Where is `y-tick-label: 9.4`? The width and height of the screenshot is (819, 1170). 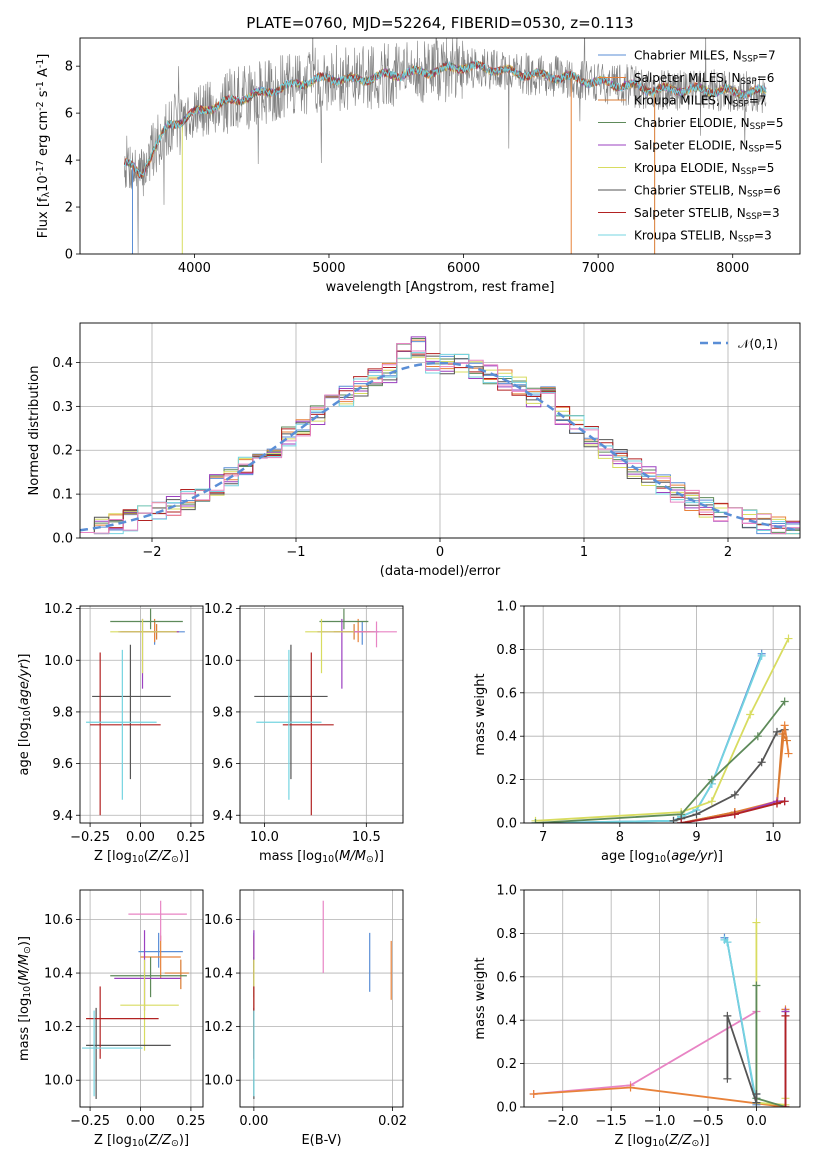 y-tick-label: 9.4 is located at coordinates (222, 816).